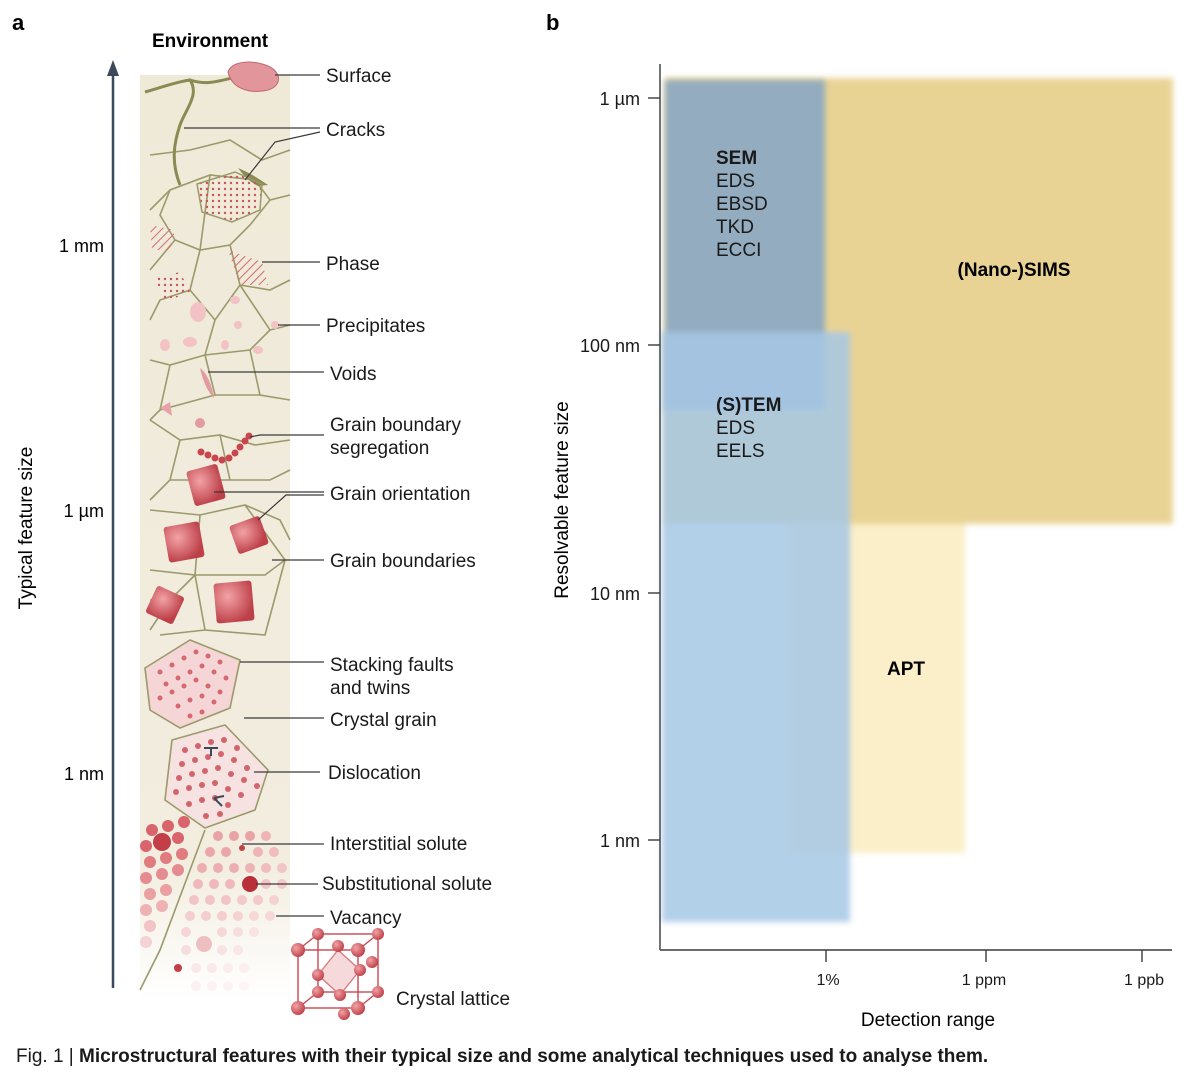  I want to click on y-tick-1um: 1 µm, so click(620, 99).